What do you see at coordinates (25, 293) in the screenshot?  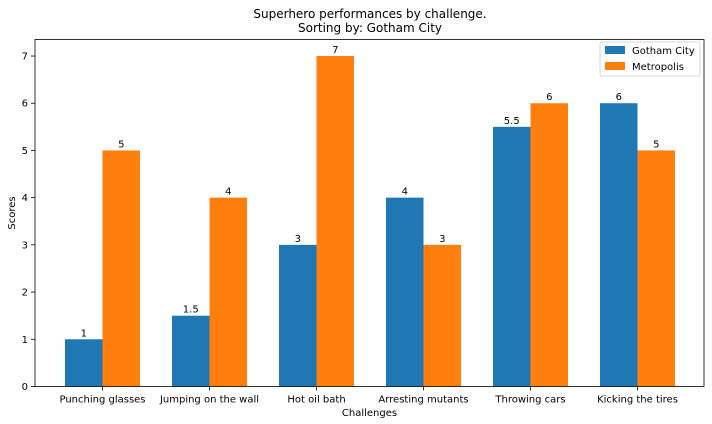 I see `y-tick-label-2: 2` at bounding box center [25, 293].